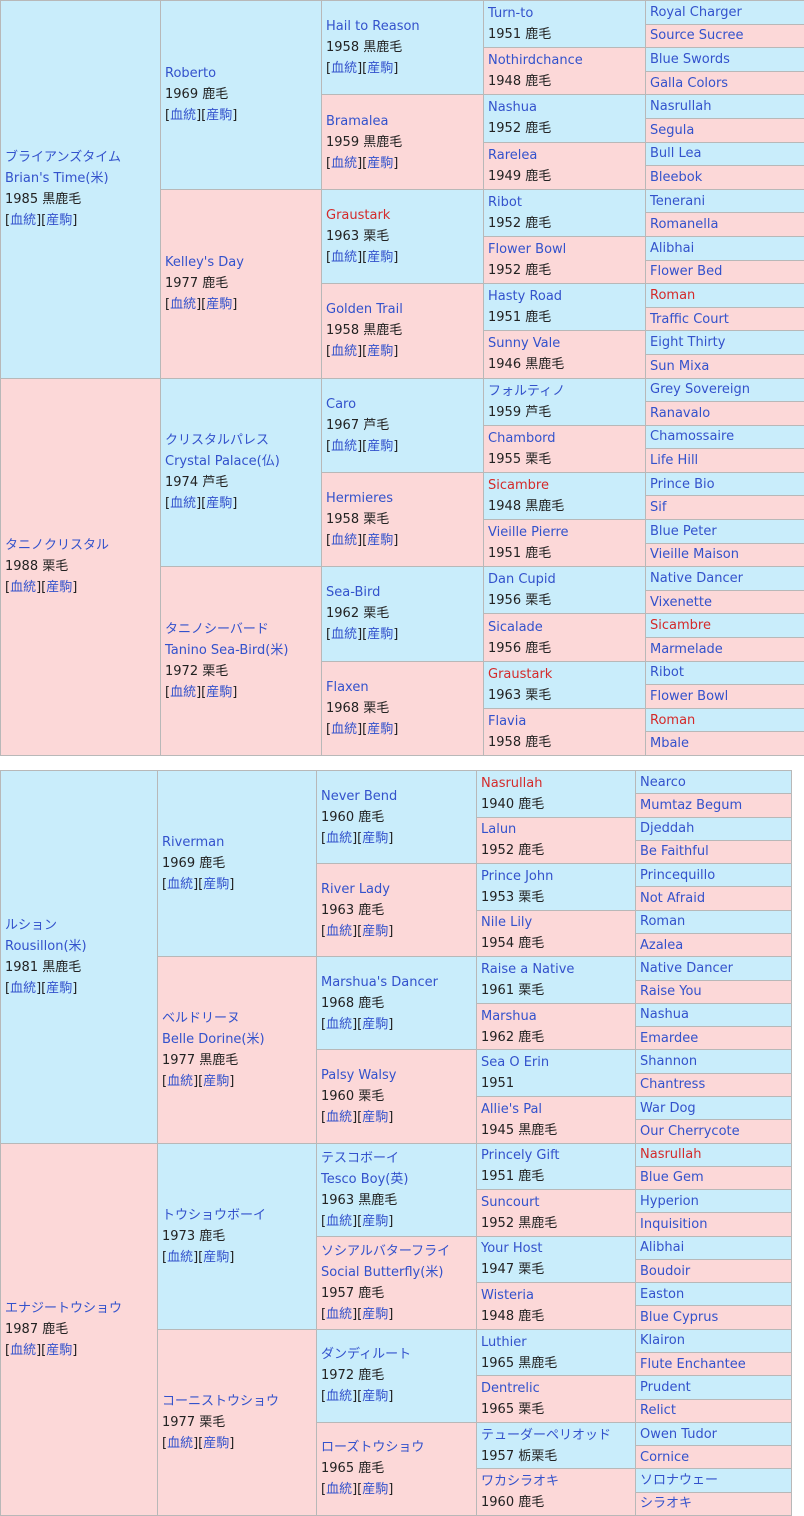 The image size is (804, 1516). What do you see at coordinates (566, 485) in the screenshot?
I see `horse-name: Sicambre` at bounding box center [566, 485].